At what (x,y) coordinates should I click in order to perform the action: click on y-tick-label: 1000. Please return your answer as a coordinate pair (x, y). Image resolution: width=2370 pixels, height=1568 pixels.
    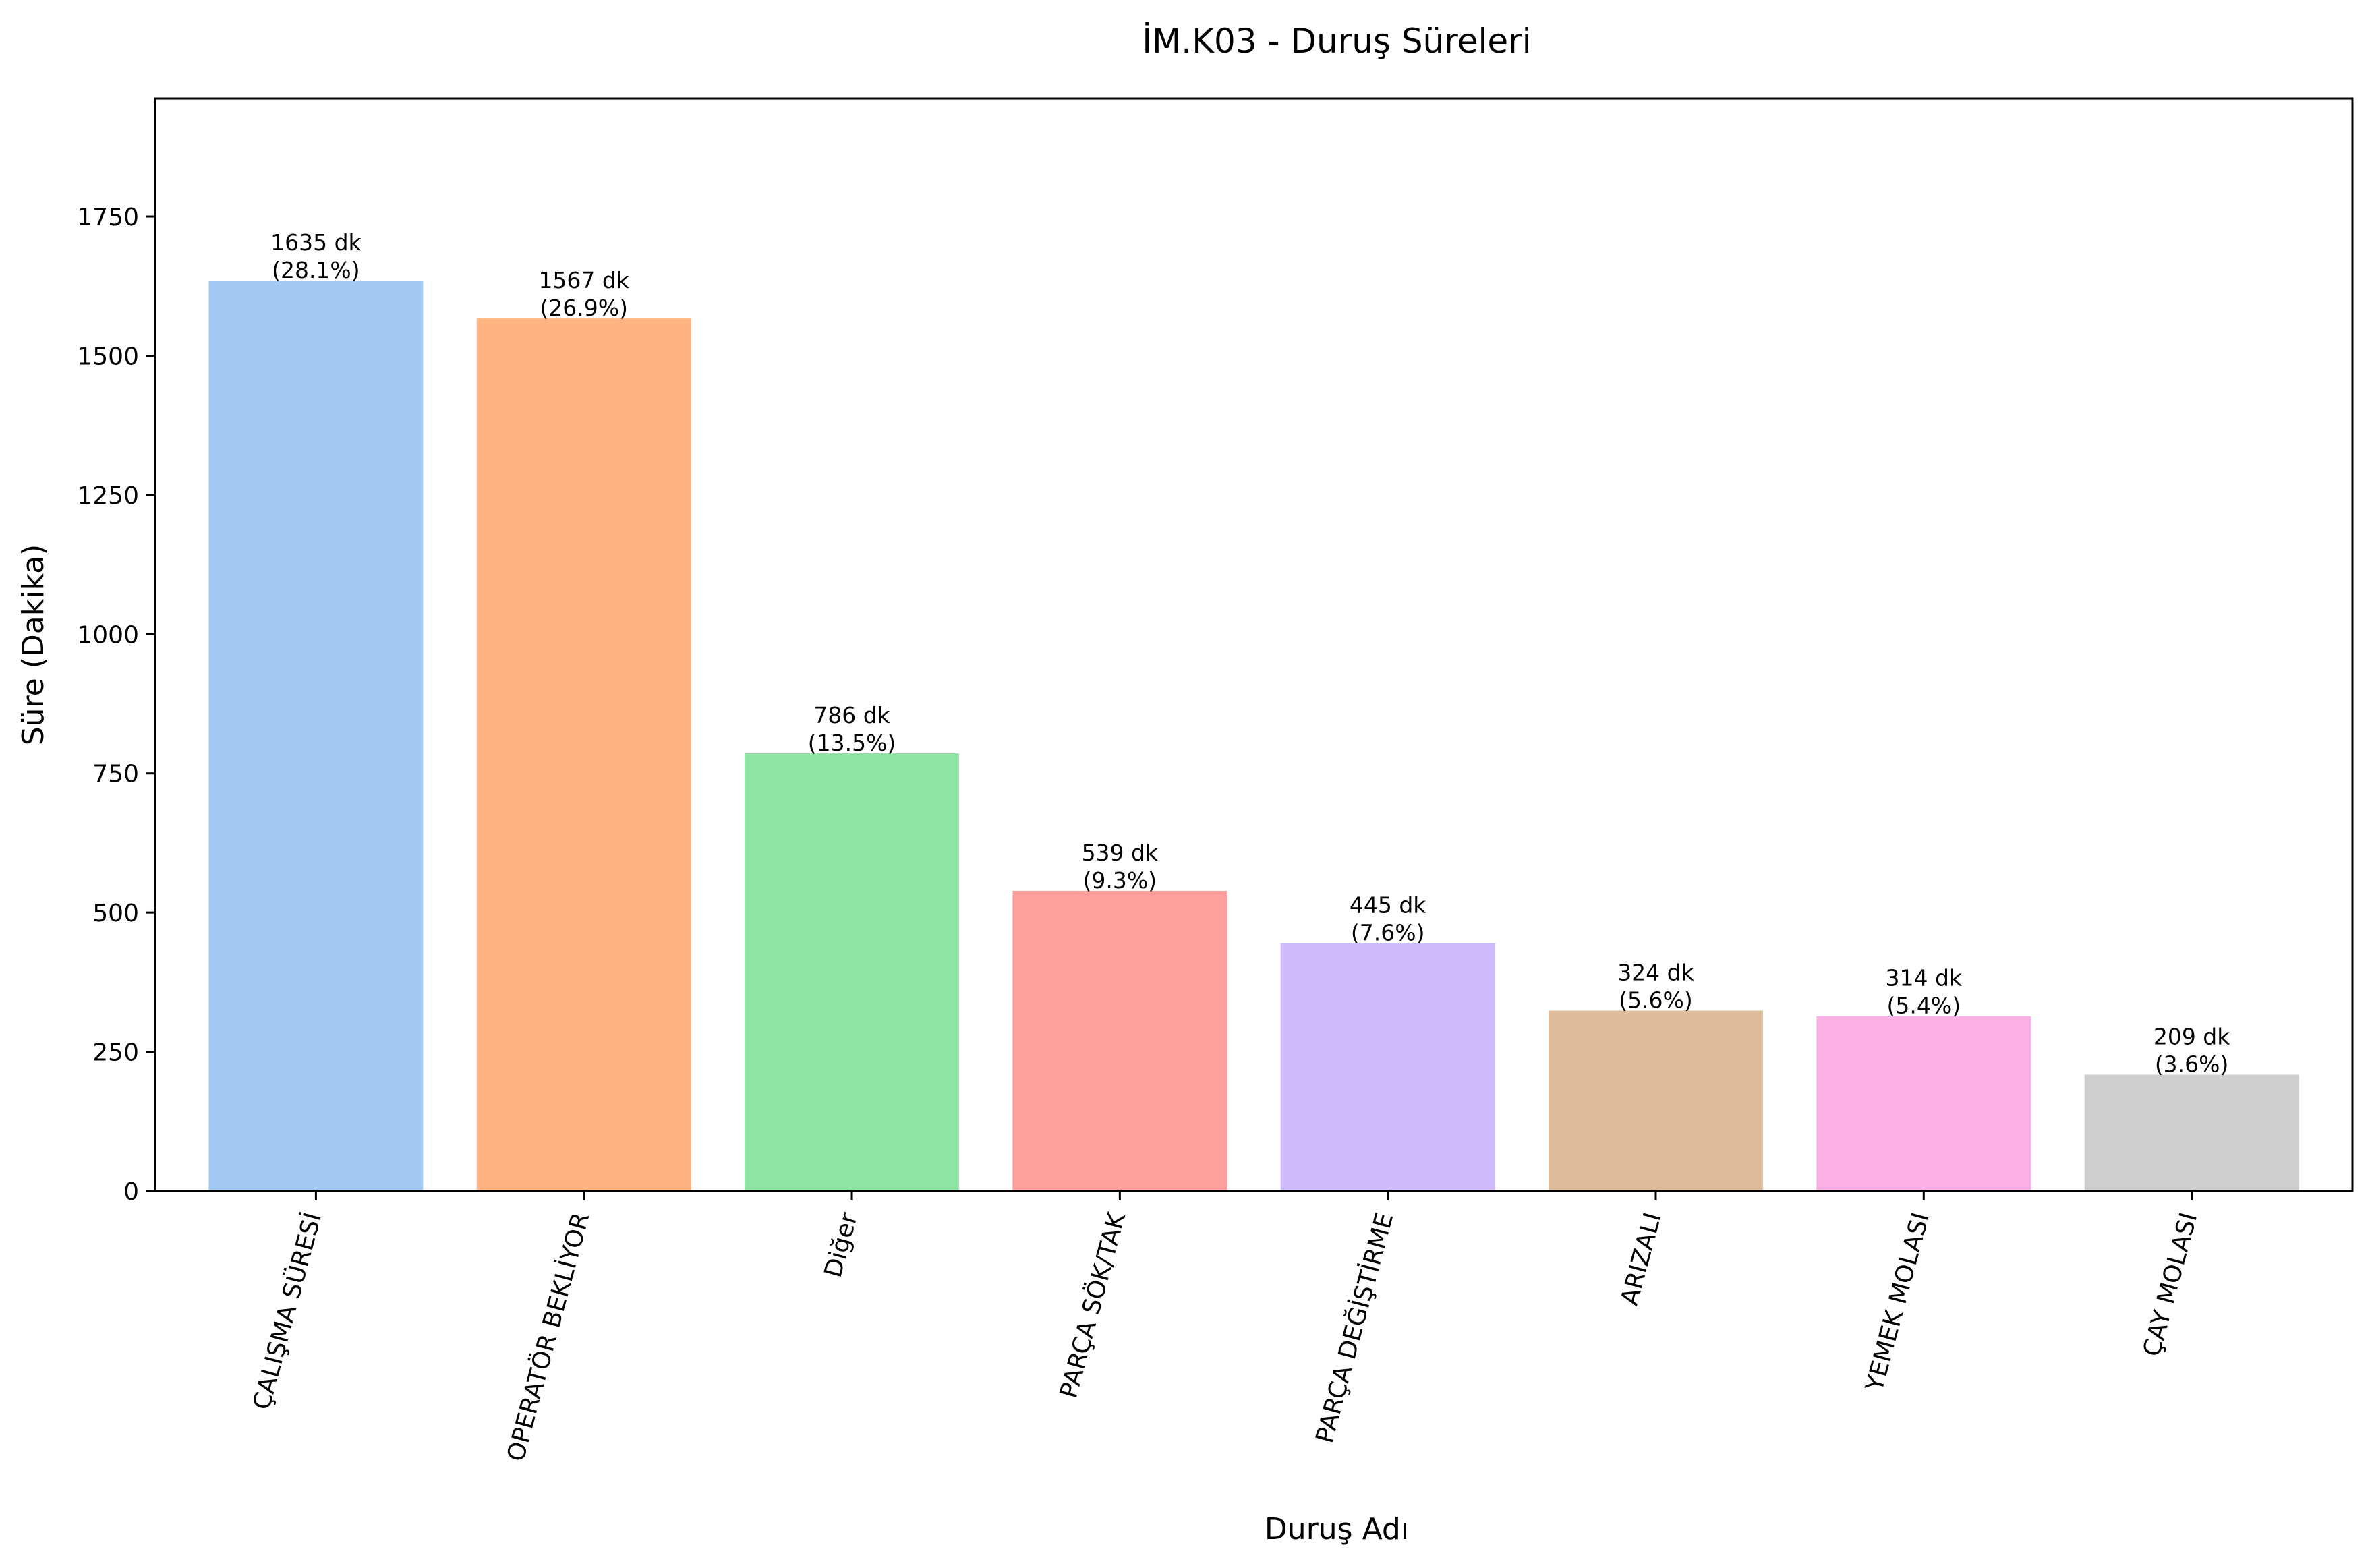
    Looking at the image, I should click on (108, 635).